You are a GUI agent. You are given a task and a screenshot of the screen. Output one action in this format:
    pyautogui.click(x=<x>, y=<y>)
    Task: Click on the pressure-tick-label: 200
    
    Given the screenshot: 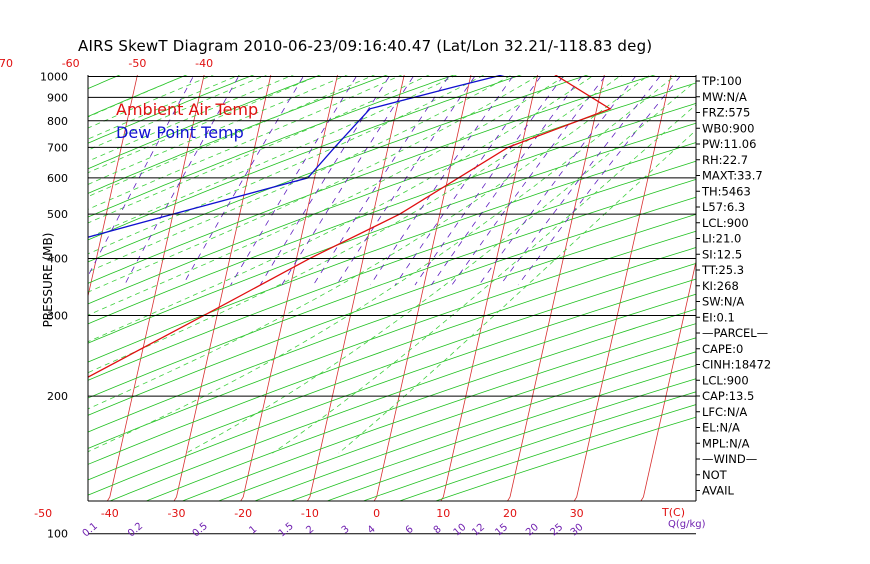 What is the action you would take?
    pyautogui.click(x=57, y=396)
    